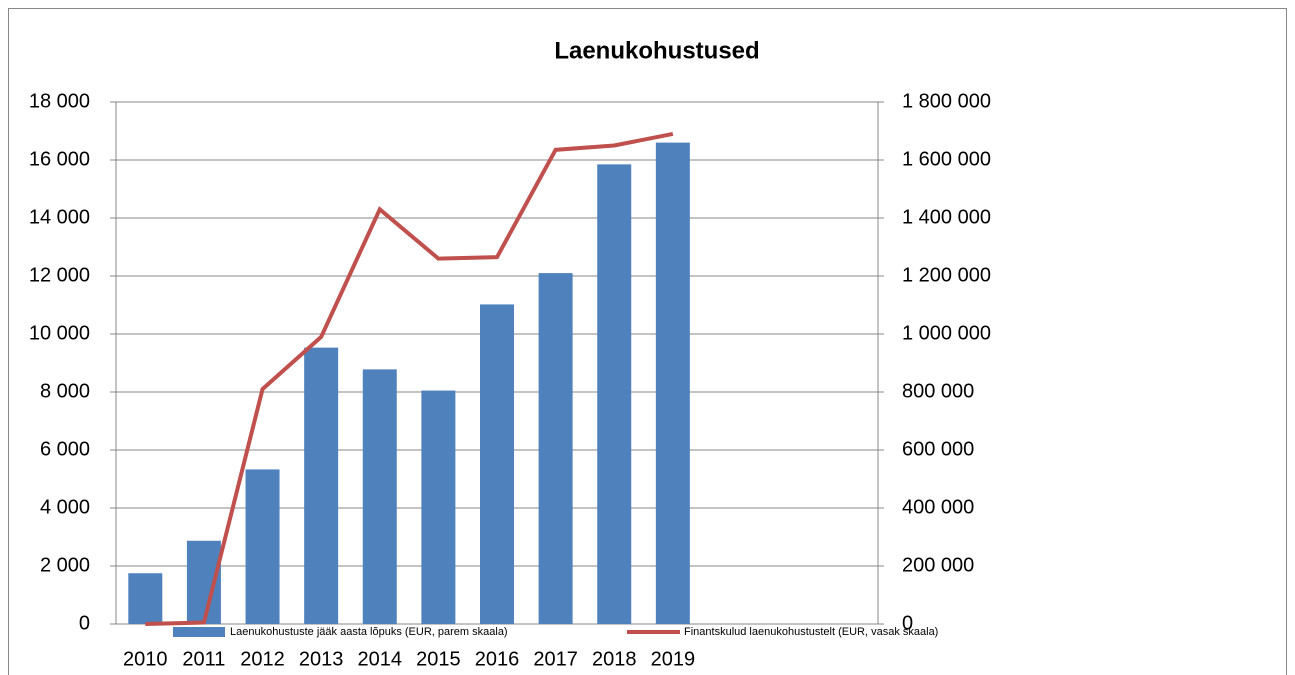 Image resolution: width=1295 pixels, height=675 pixels. I want to click on x-tick-label: 2019, so click(673, 659).